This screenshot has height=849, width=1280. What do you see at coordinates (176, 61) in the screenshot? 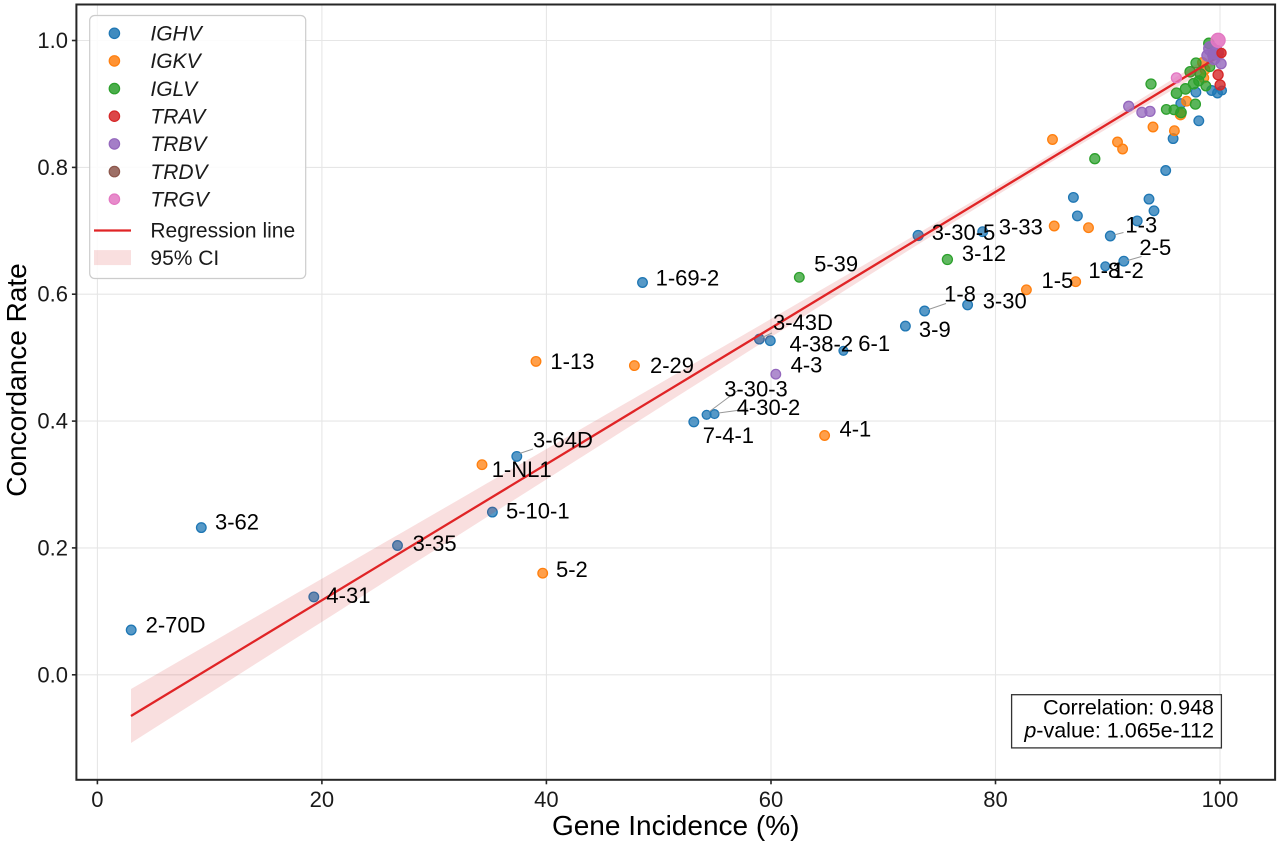
I see `svg-text: IGKV` at bounding box center [176, 61].